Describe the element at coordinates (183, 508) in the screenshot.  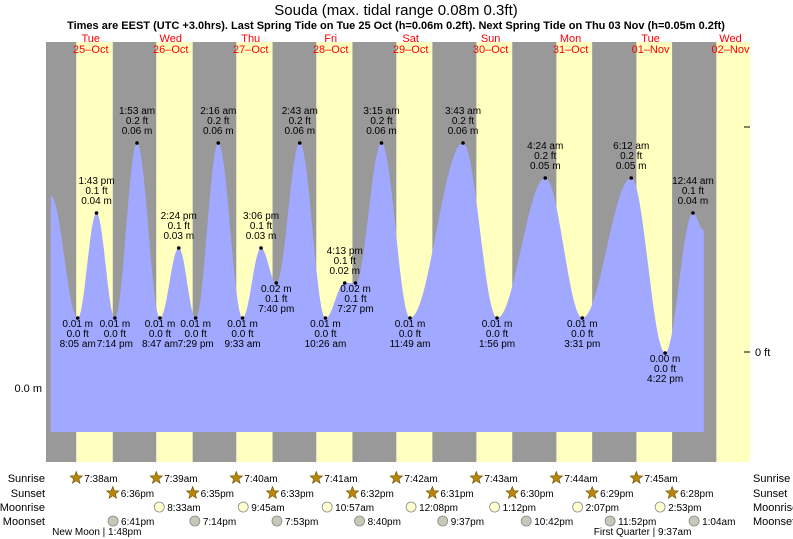
I see `astro-time: 8:33am` at that location.